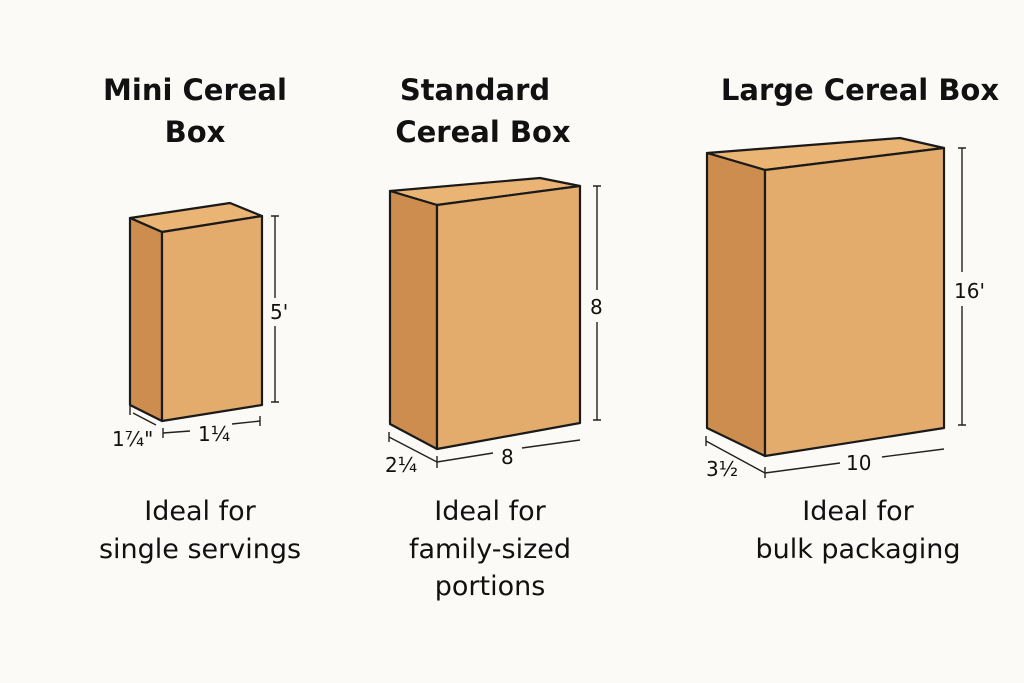 This screenshot has height=683, width=1024. What do you see at coordinates (736, 304) in the screenshot?
I see `large-box-side` at bounding box center [736, 304].